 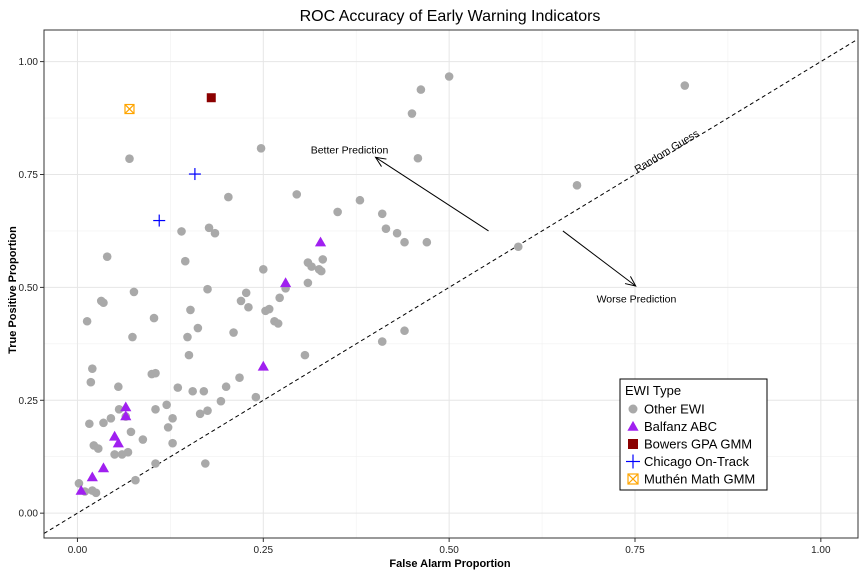 I want to click on legend-label: Balfanz ABC, so click(x=680, y=426).